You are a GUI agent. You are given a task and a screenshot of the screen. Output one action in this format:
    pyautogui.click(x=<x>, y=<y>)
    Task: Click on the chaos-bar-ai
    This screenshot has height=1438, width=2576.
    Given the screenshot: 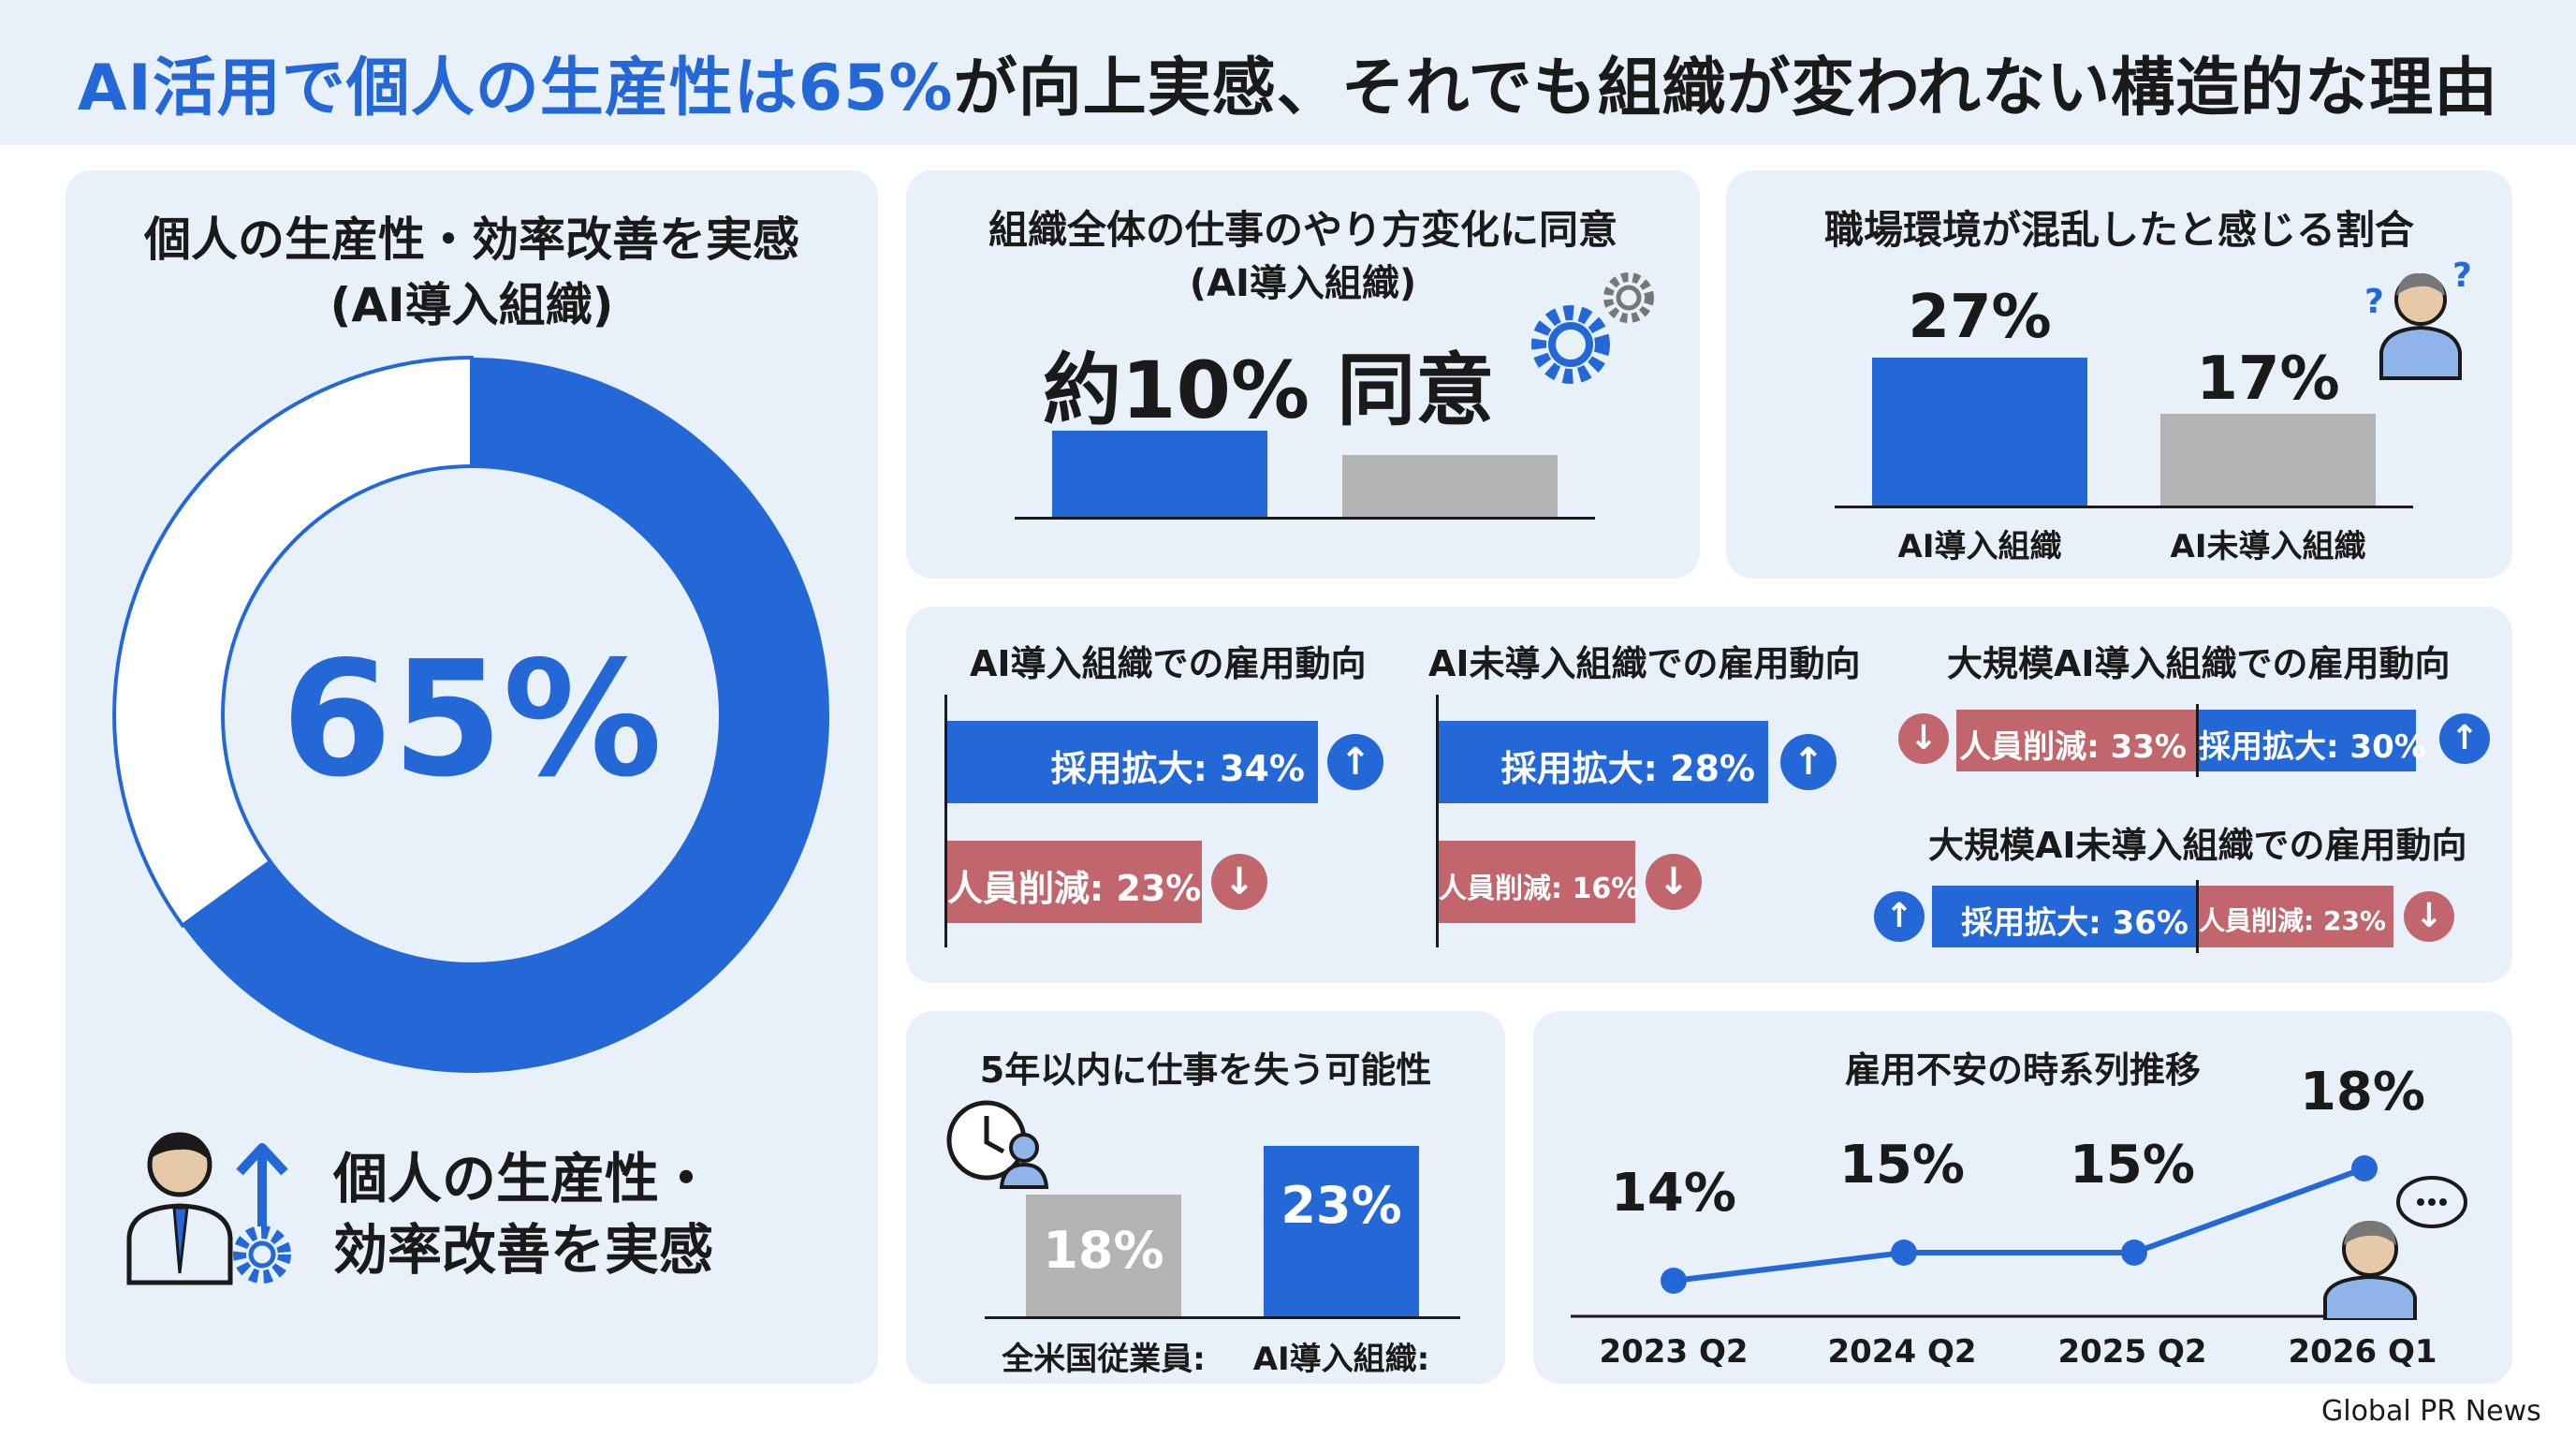 What is the action you would take?
    pyautogui.click(x=1979, y=432)
    